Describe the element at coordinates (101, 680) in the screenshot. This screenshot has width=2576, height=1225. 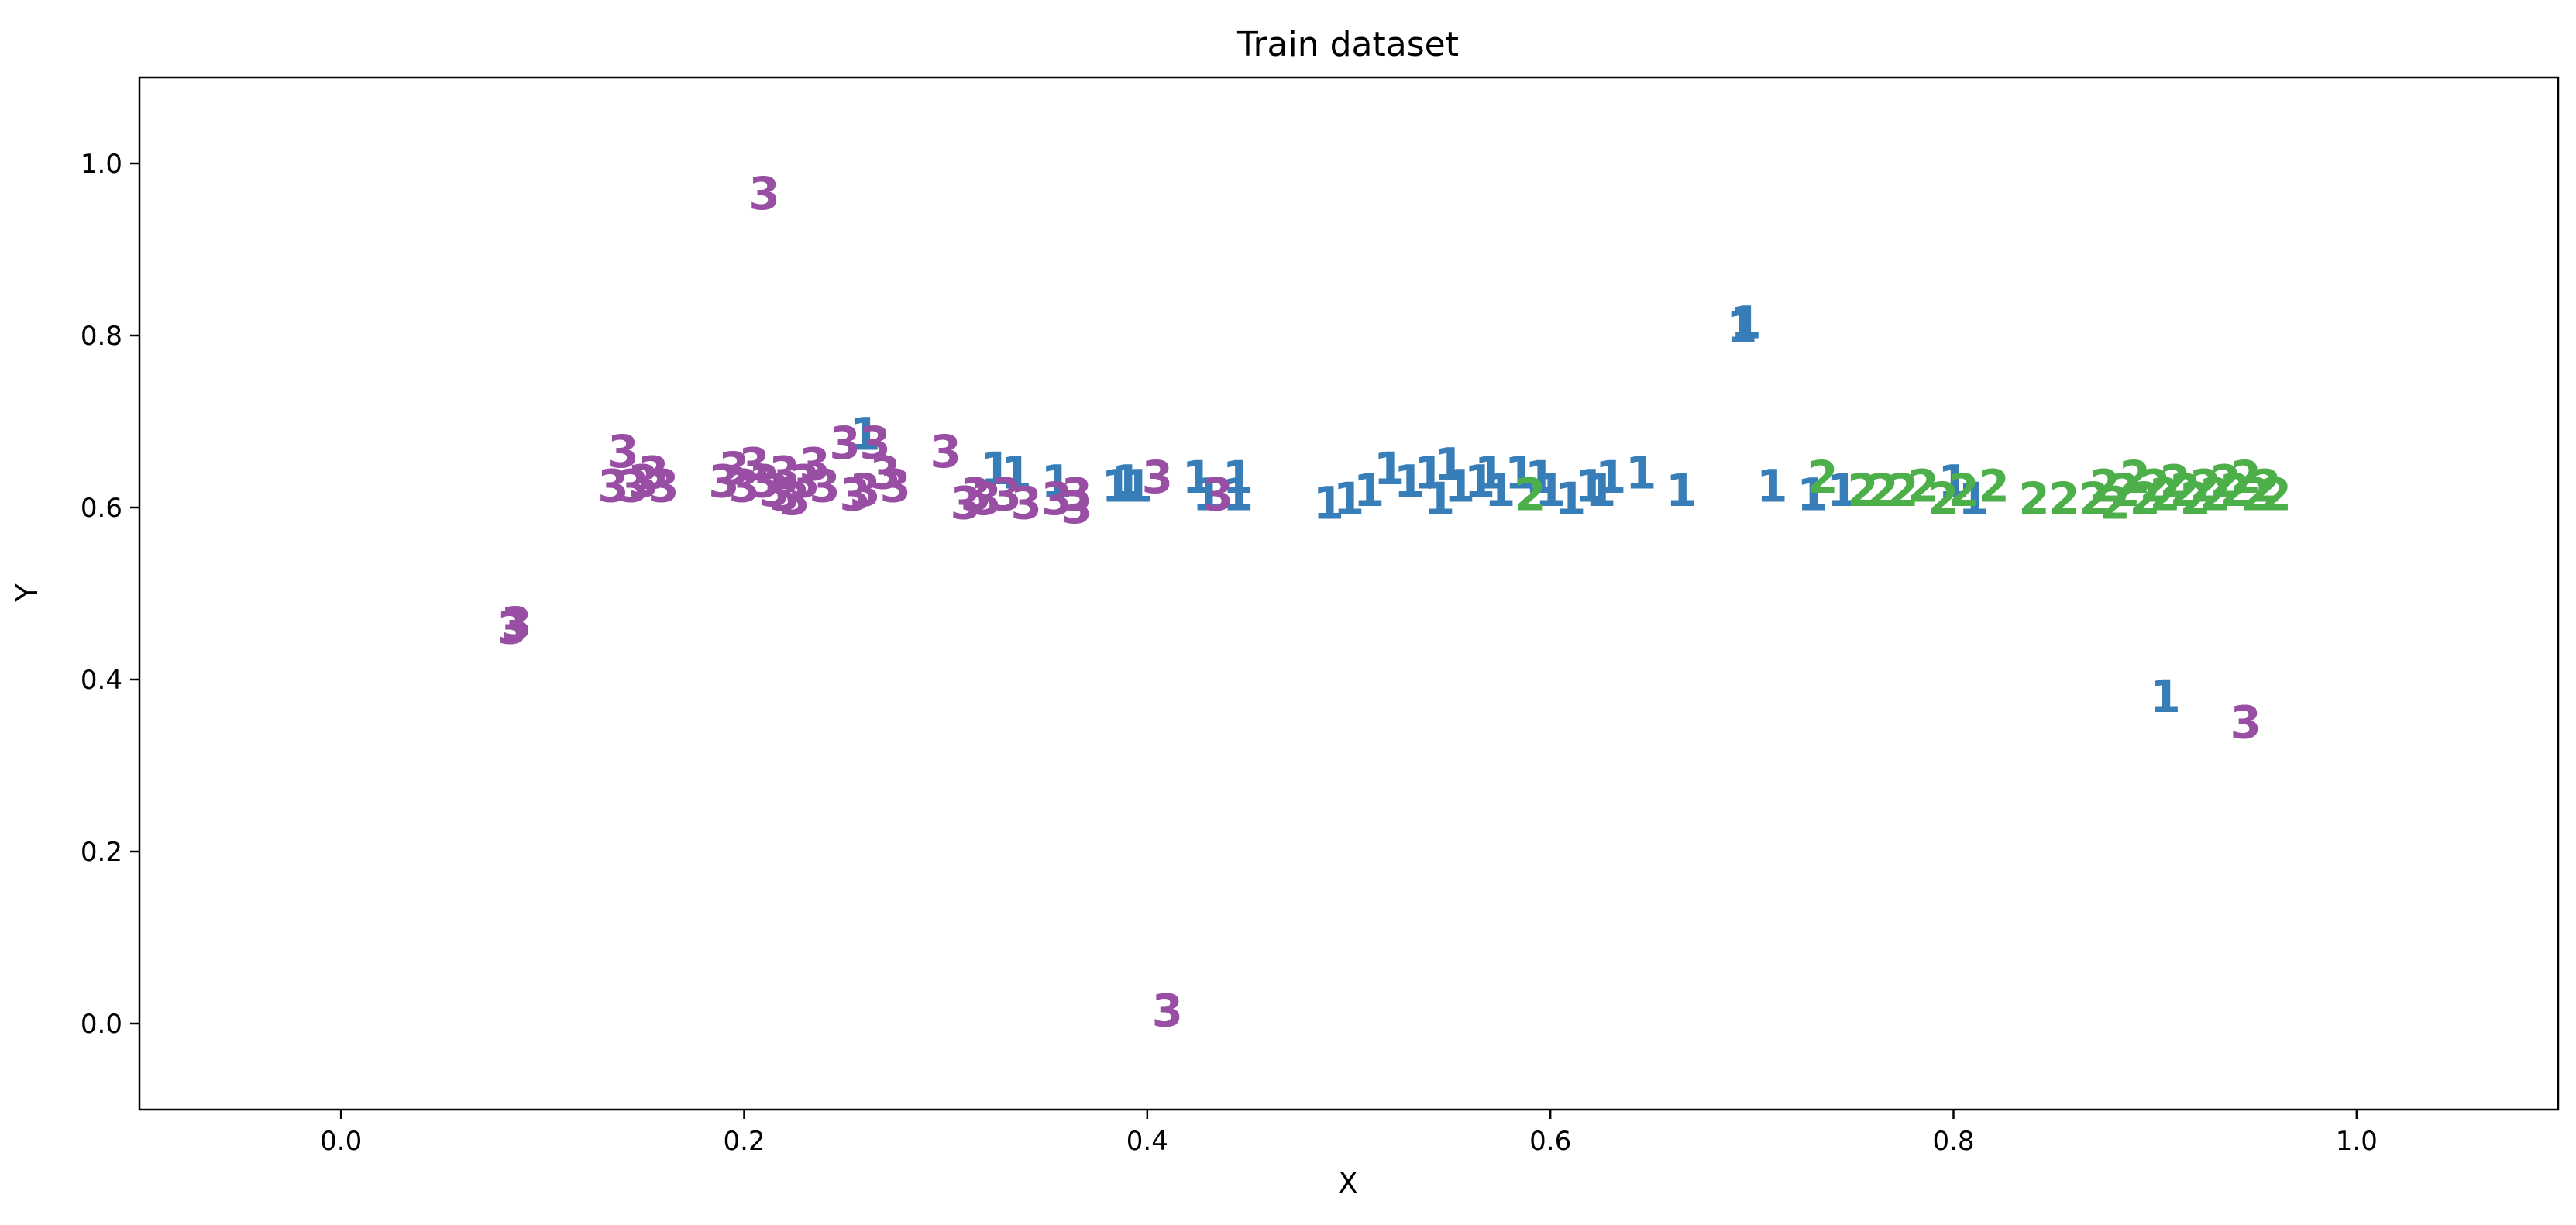
I see `y-tick-label: 0.4` at that location.